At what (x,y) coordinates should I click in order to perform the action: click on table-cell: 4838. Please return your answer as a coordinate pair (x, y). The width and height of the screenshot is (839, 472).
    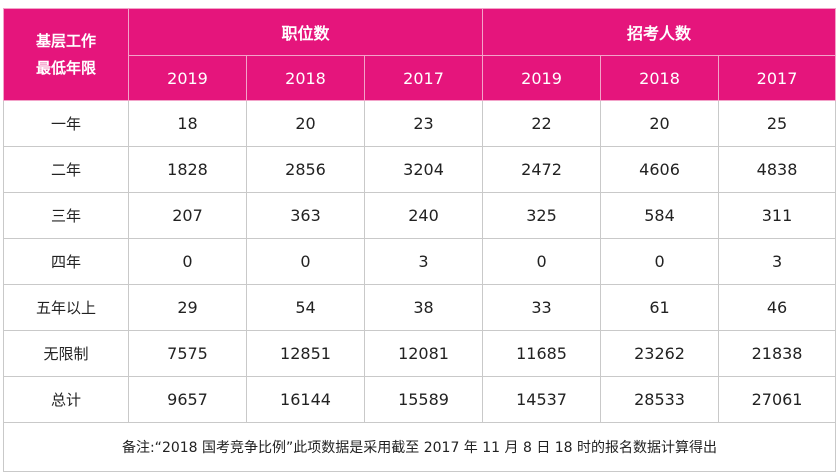
    Looking at the image, I should click on (777, 169).